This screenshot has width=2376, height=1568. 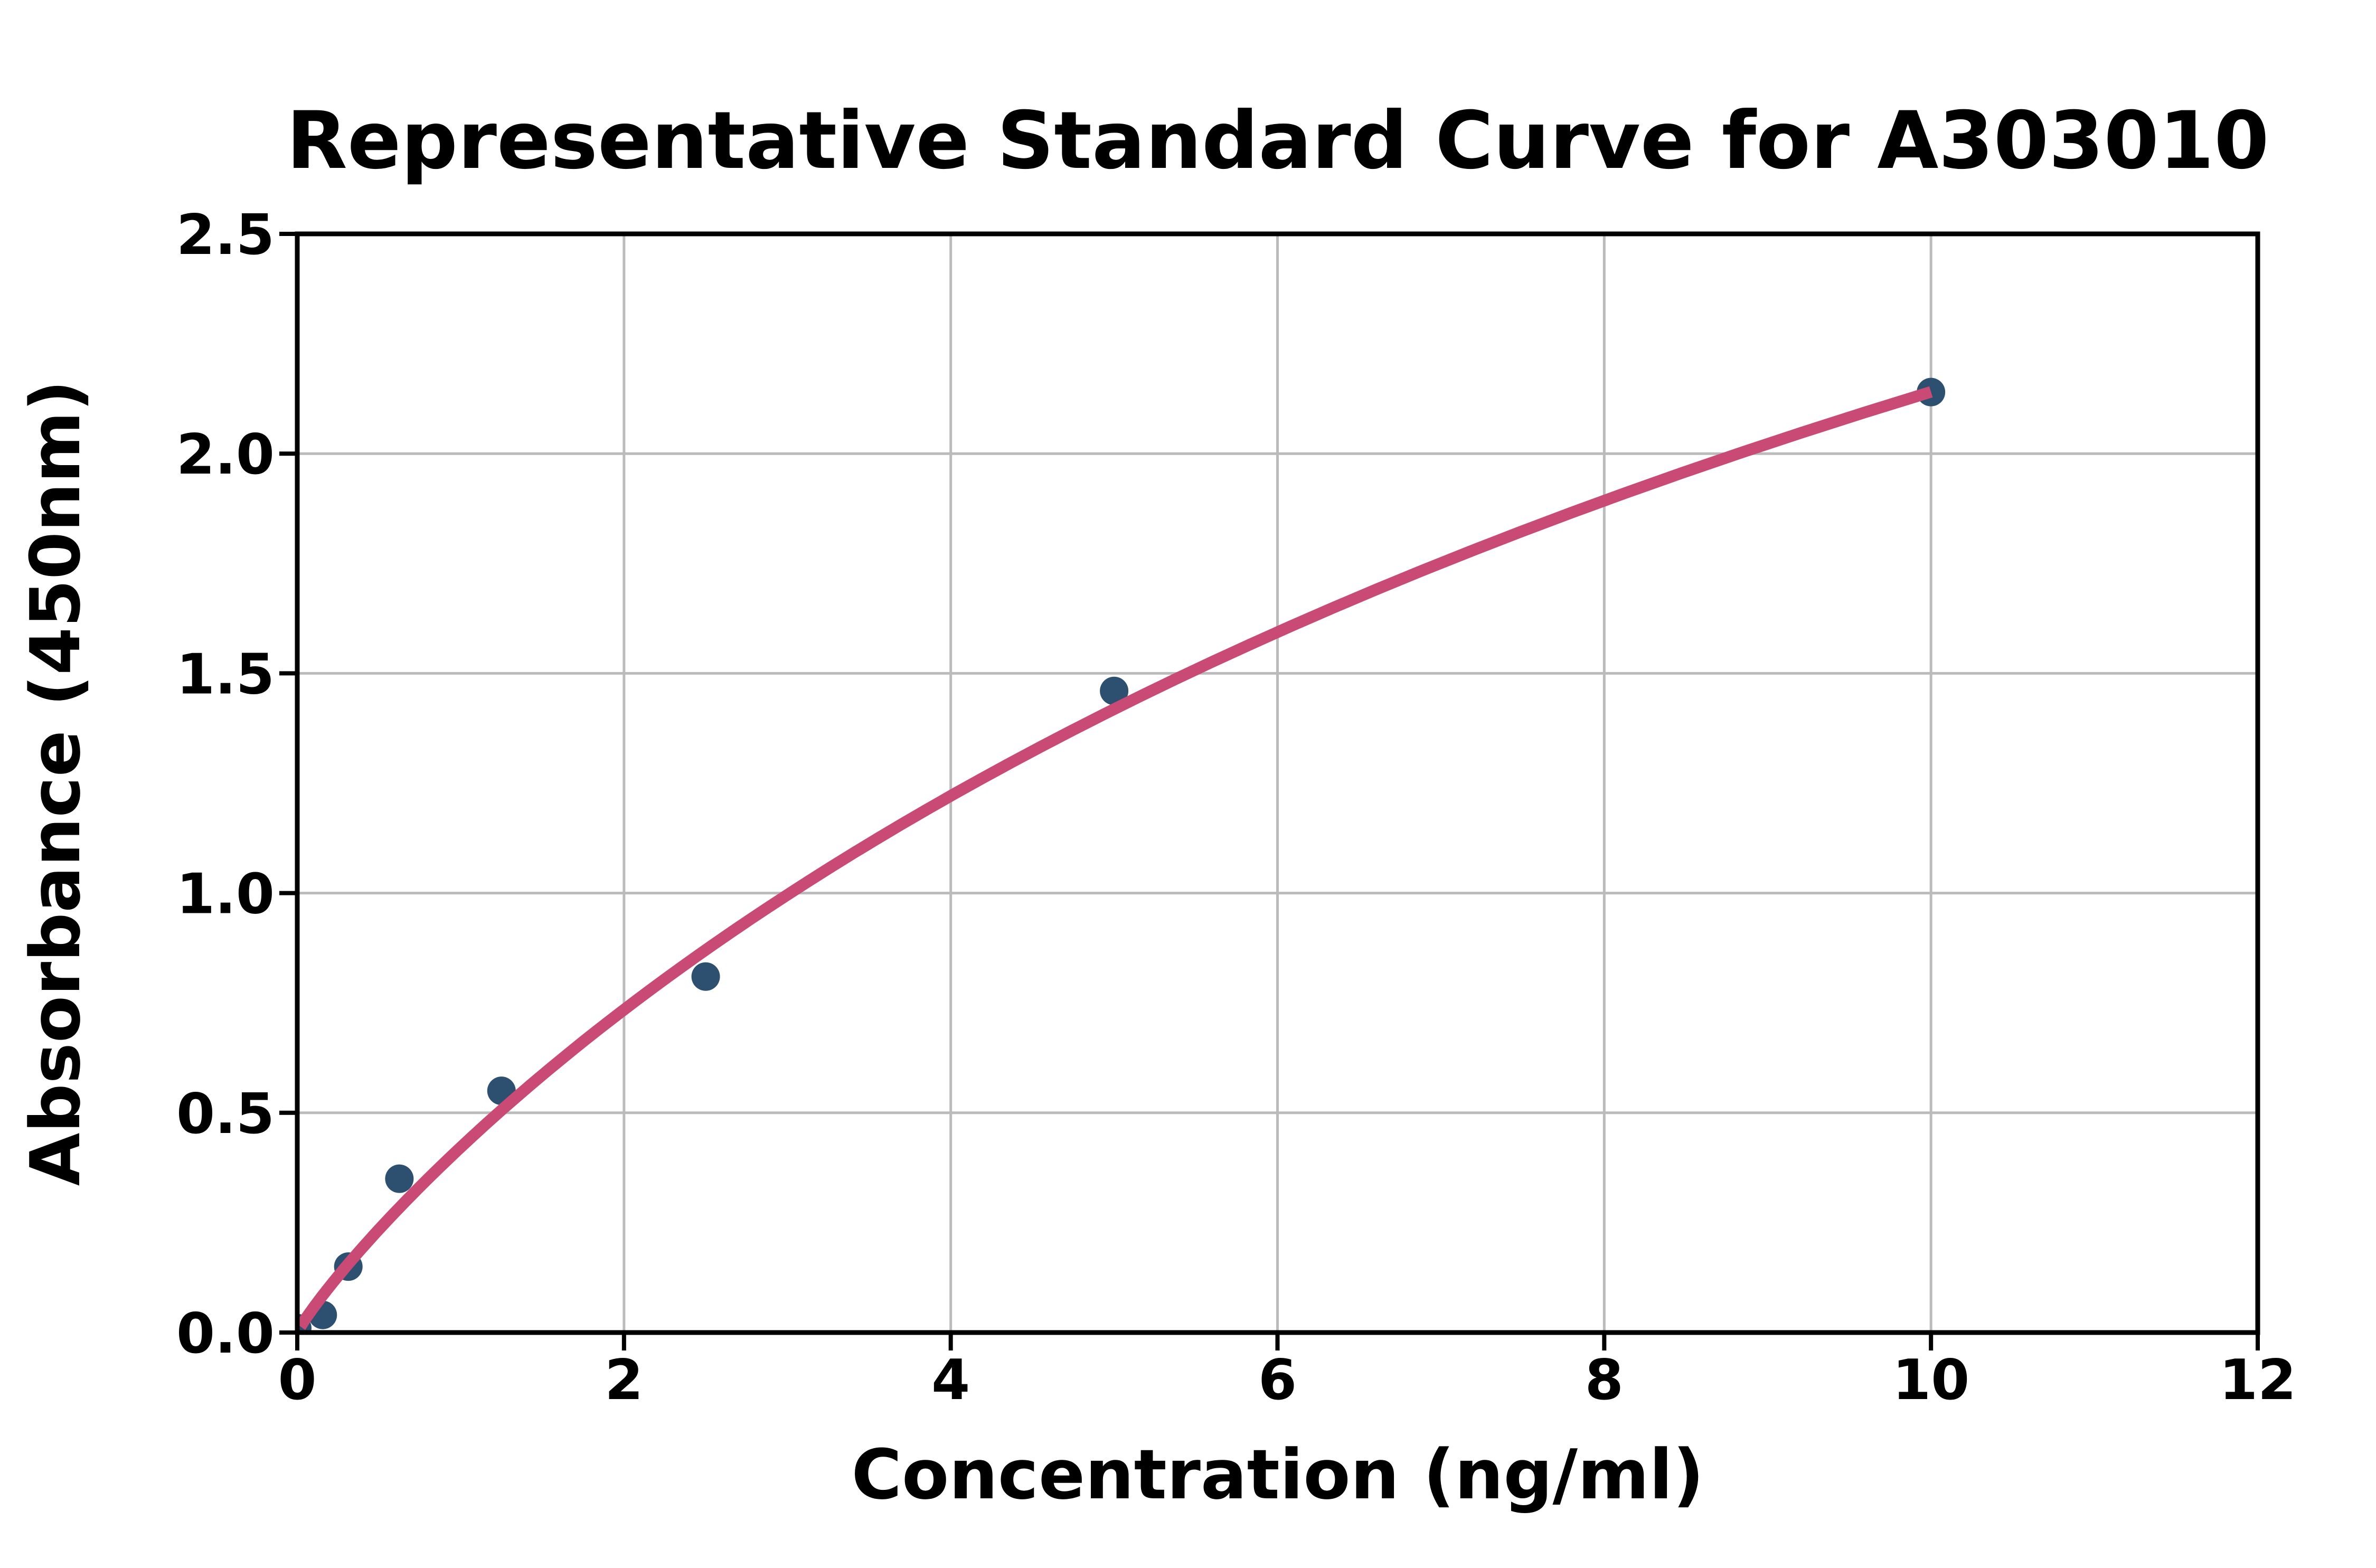 What do you see at coordinates (226, 894) in the screenshot?
I see `y-tick-label: 1.0` at bounding box center [226, 894].